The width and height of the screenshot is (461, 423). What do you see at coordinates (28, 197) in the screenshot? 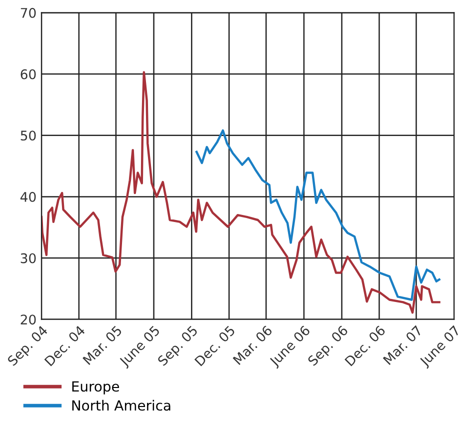
I see `y-tick-label: 40` at bounding box center [28, 197].